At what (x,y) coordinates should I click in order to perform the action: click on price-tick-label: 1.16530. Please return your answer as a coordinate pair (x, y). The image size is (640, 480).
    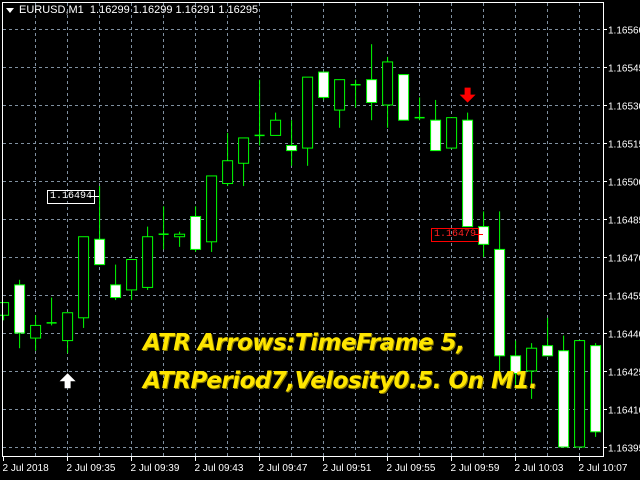
    Looking at the image, I should click on (624, 107).